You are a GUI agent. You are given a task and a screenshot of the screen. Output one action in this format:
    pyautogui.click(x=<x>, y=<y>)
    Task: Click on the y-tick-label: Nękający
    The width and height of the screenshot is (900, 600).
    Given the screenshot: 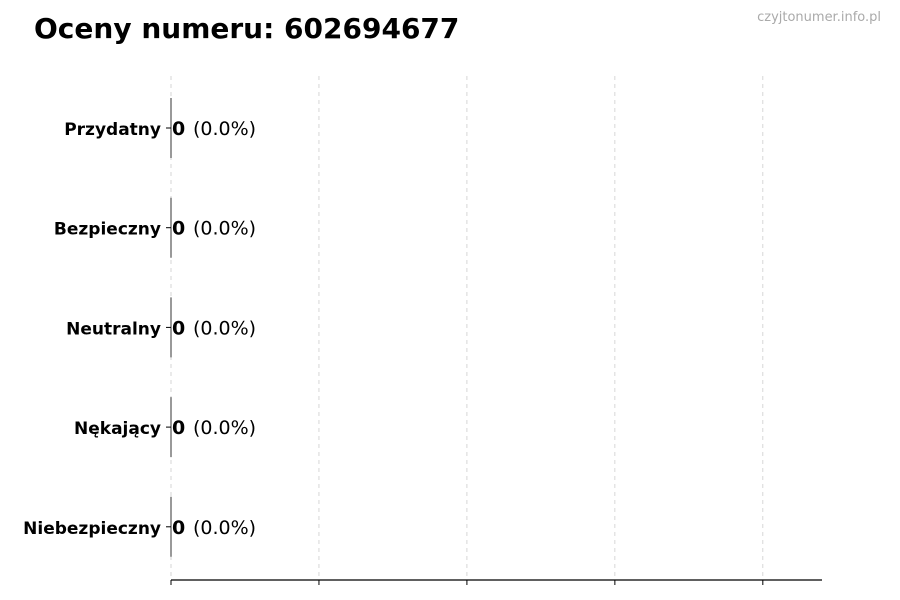 What is the action you would take?
    pyautogui.click(x=117, y=429)
    